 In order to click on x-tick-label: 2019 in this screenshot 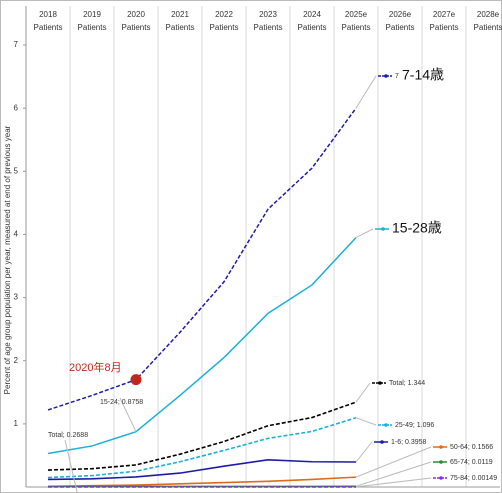, I will do `click(92, 14)`.